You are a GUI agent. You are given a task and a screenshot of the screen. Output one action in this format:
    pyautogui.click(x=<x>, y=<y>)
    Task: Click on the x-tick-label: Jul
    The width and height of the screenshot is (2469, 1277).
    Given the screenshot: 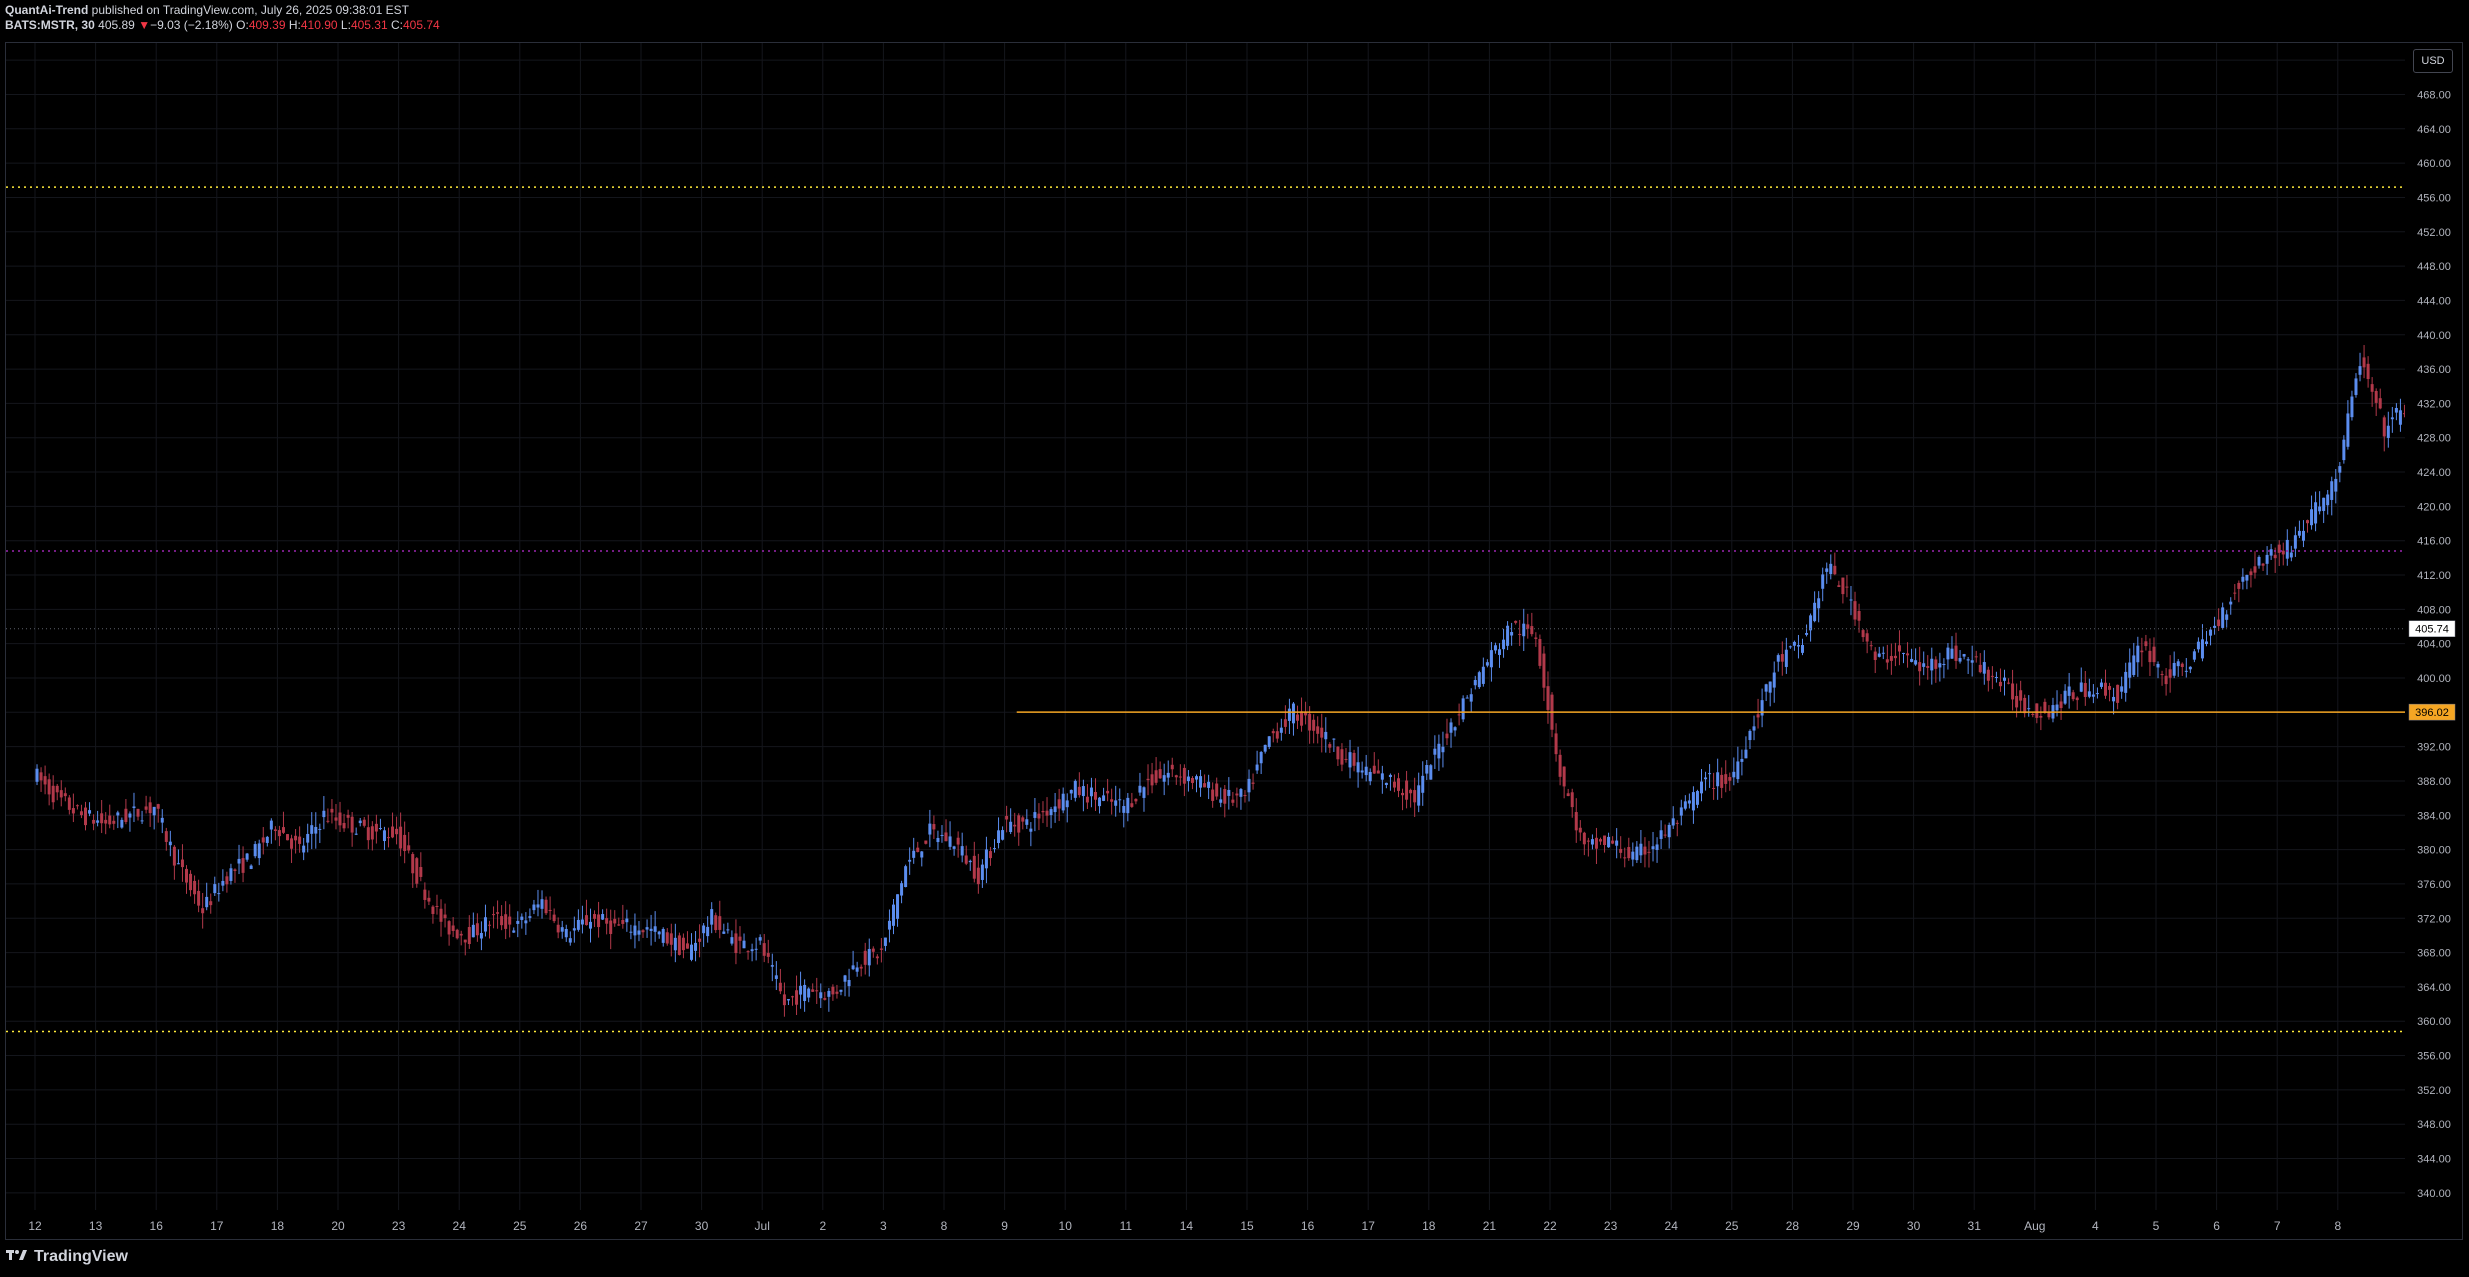 What is the action you would take?
    pyautogui.click(x=762, y=1226)
    